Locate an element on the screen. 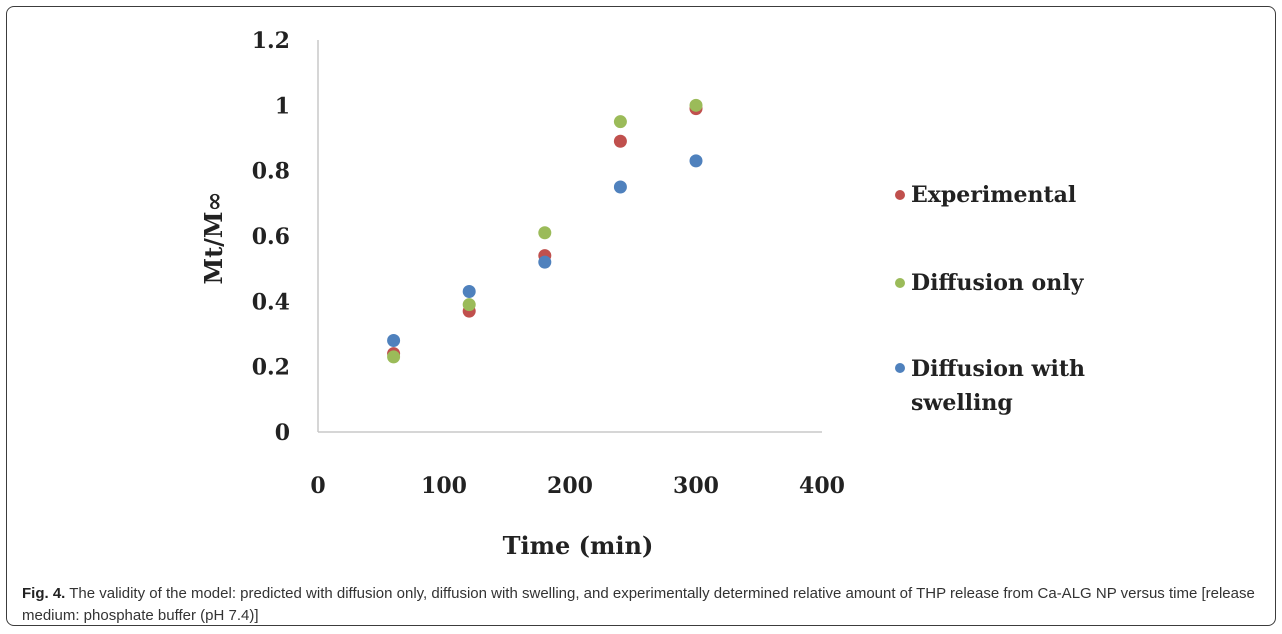  caption-label: Fig. 4. is located at coordinates (44, 593).